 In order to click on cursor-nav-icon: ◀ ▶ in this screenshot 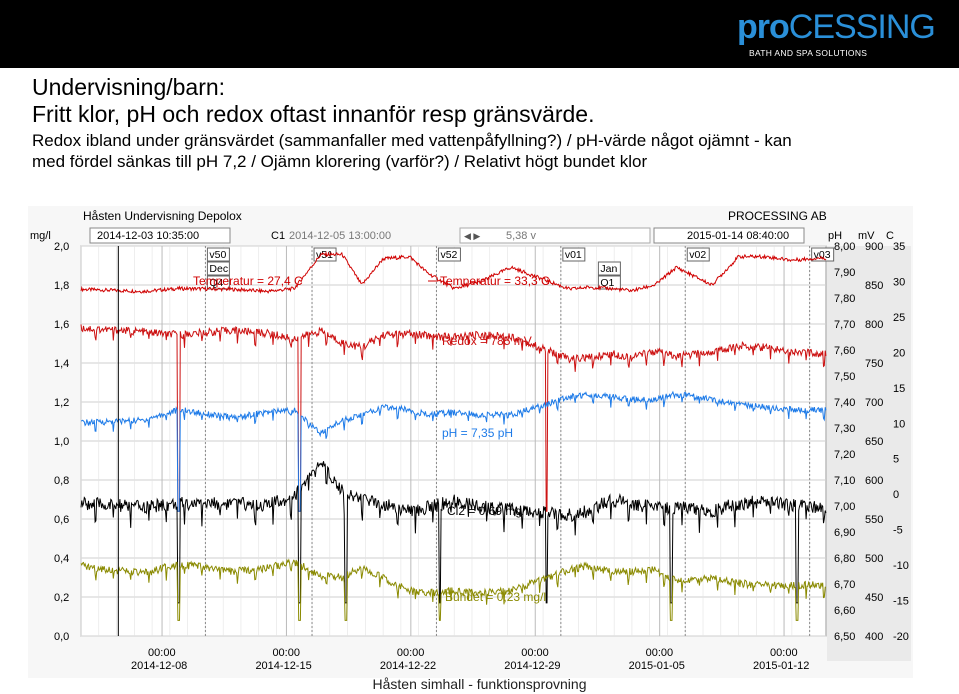, I will do `click(472, 236)`.